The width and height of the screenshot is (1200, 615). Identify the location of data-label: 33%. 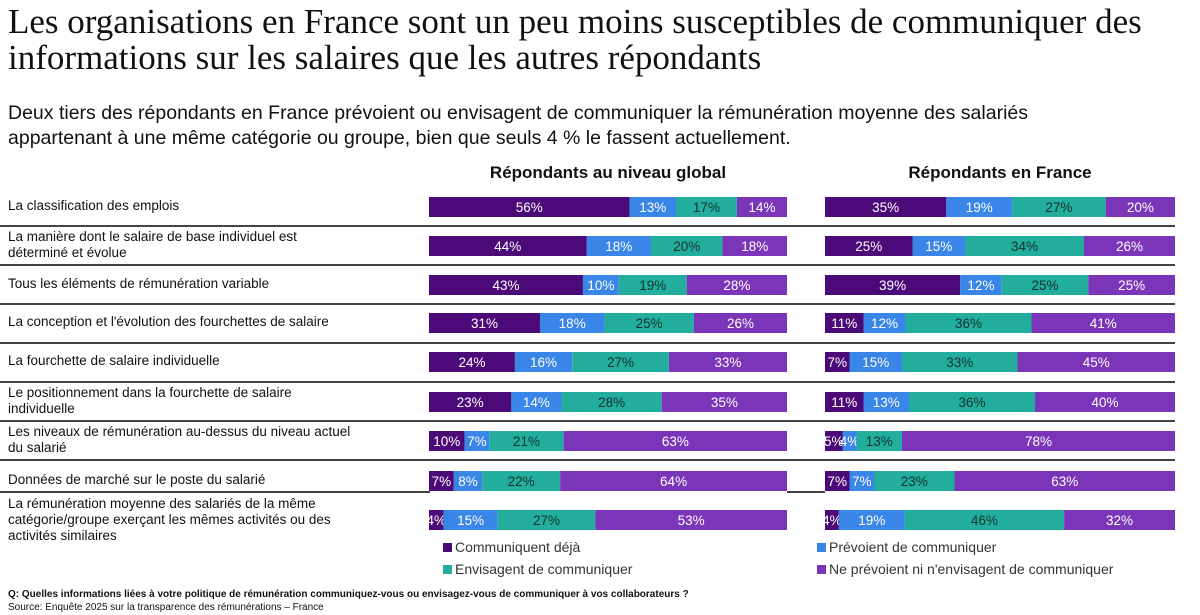
(727, 362).